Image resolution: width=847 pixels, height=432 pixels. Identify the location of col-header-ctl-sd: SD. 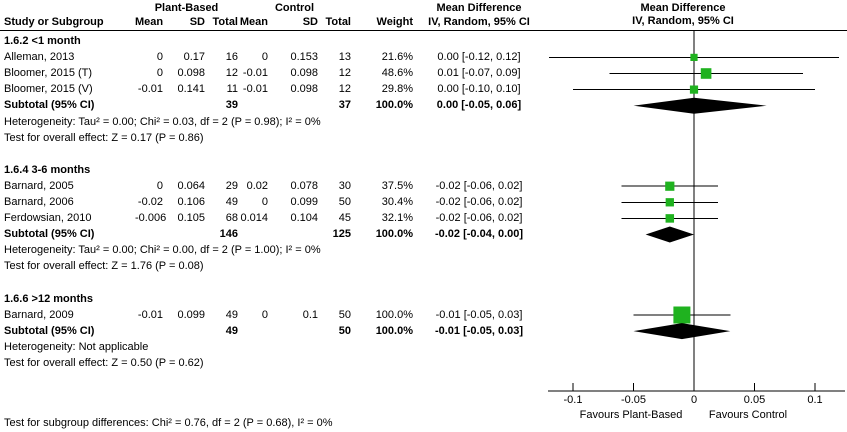
(310, 22).